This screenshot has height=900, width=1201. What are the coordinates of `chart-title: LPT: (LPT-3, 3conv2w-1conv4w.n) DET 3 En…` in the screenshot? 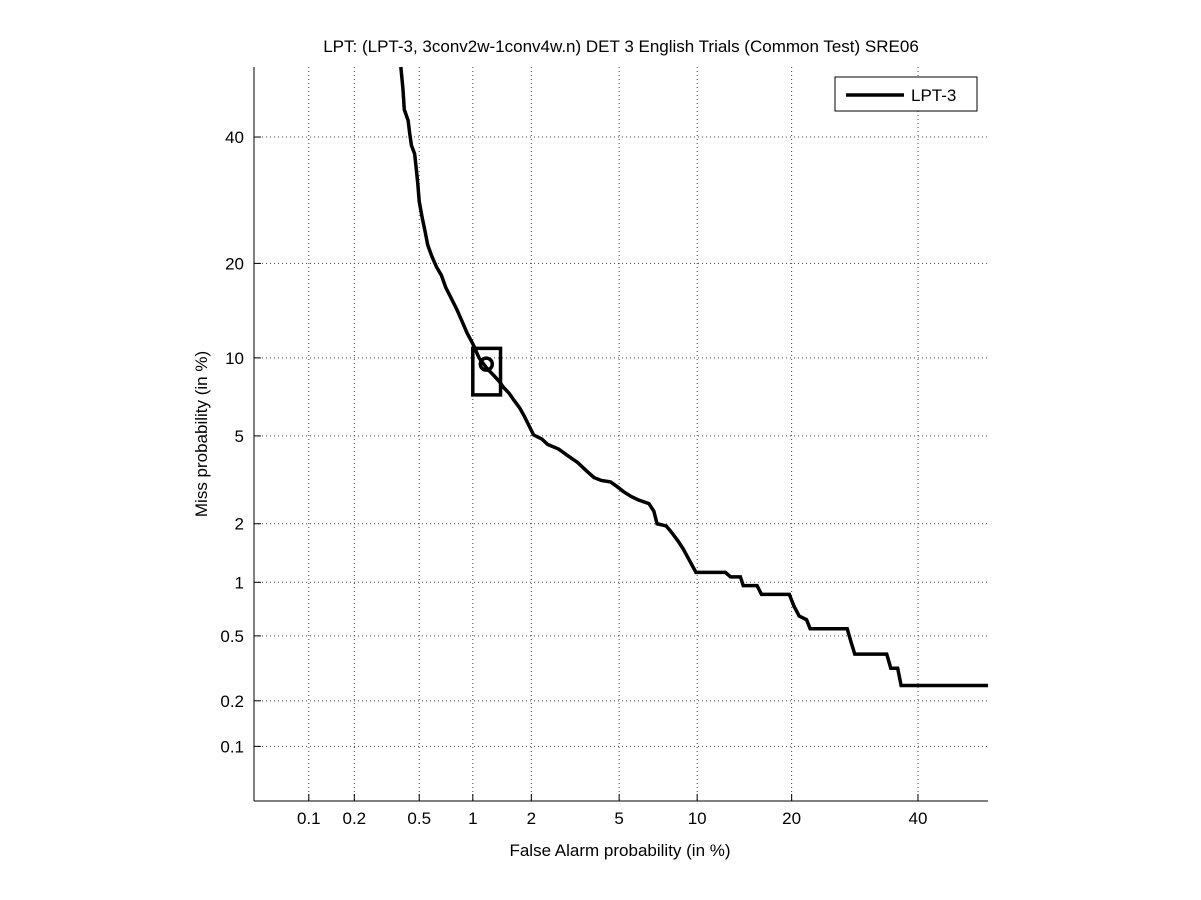 It's located at (621, 46).